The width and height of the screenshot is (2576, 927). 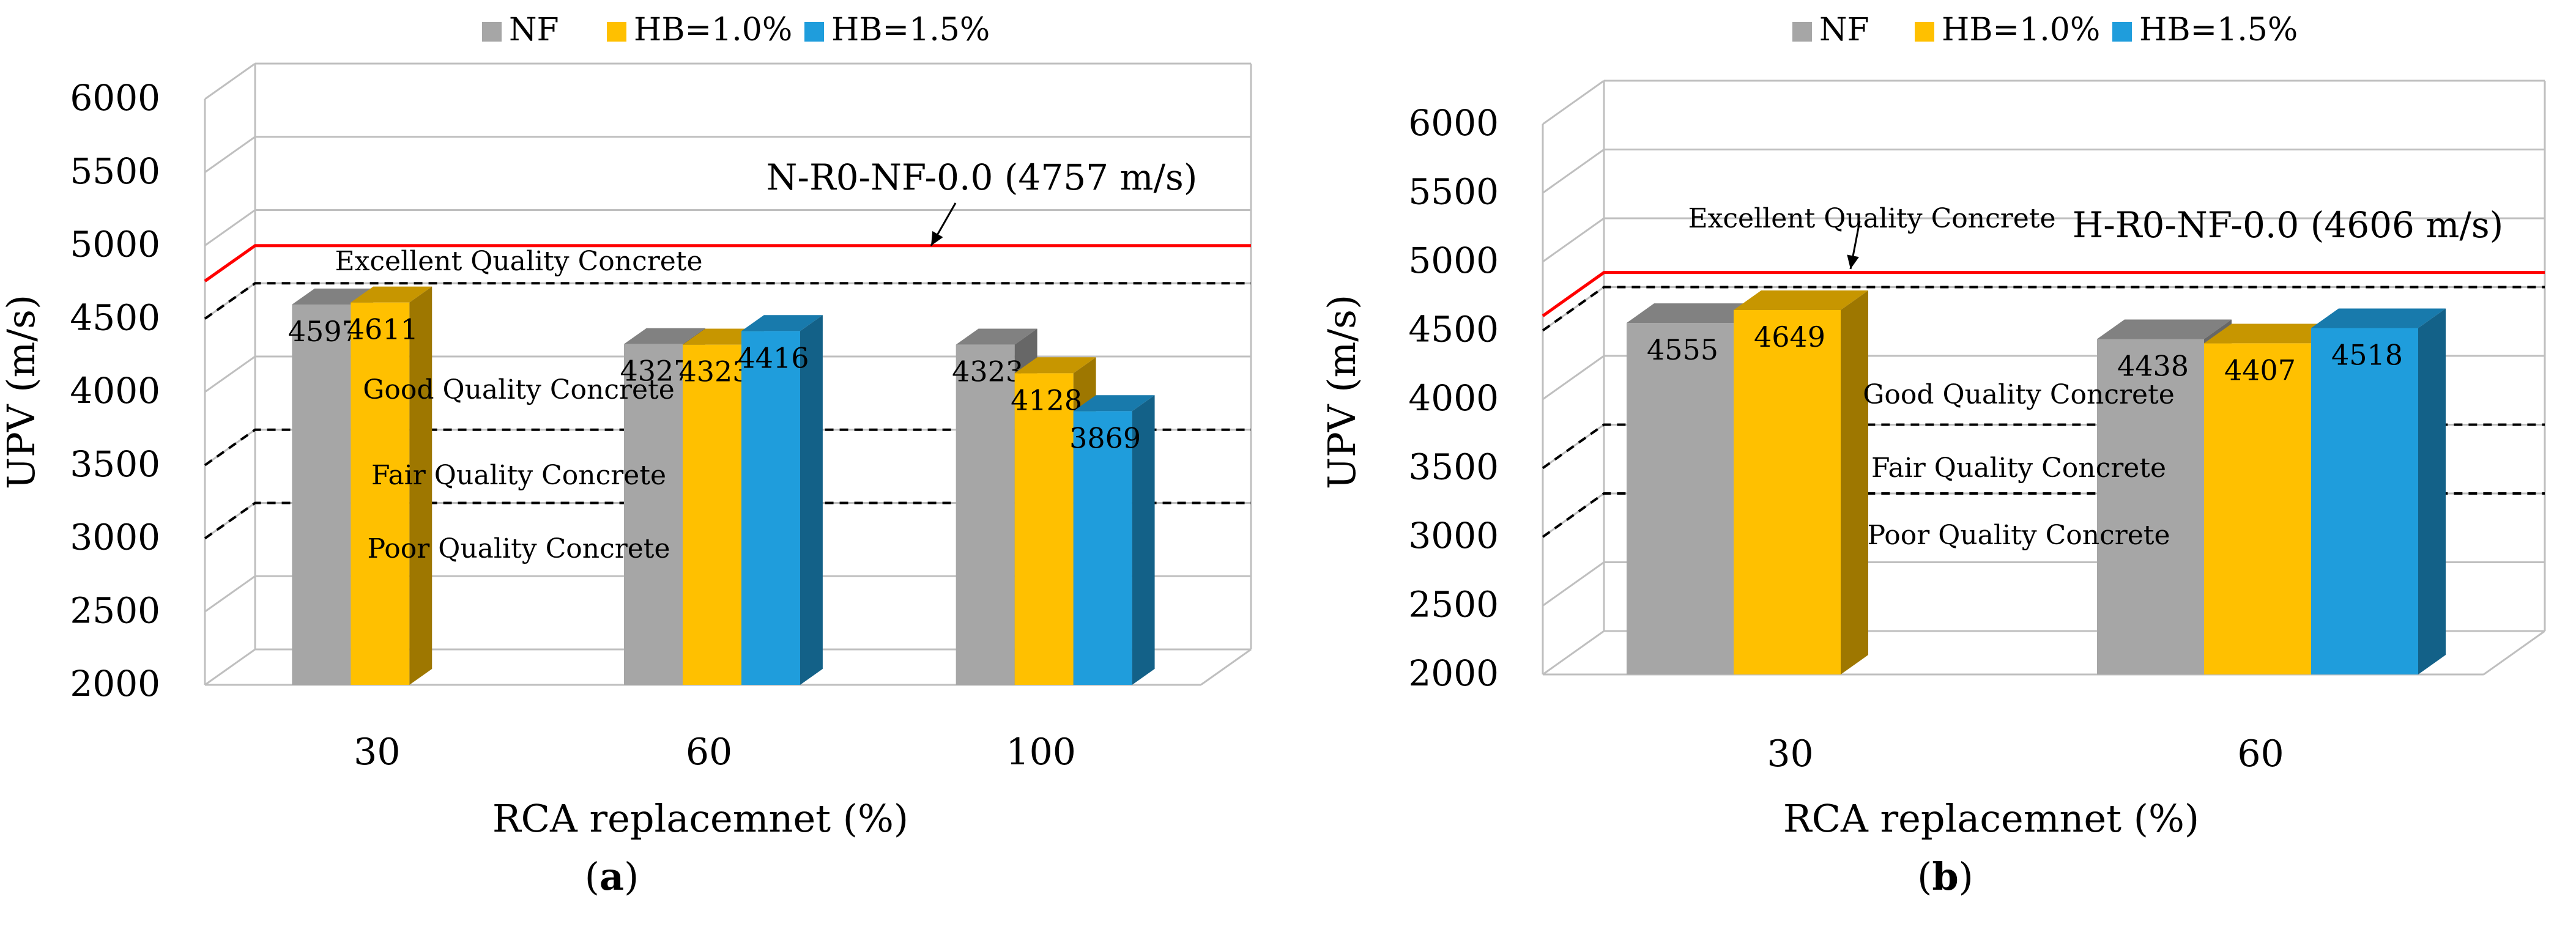 I want to click on y-tick-label: 5500, so click(x=115, y=171).